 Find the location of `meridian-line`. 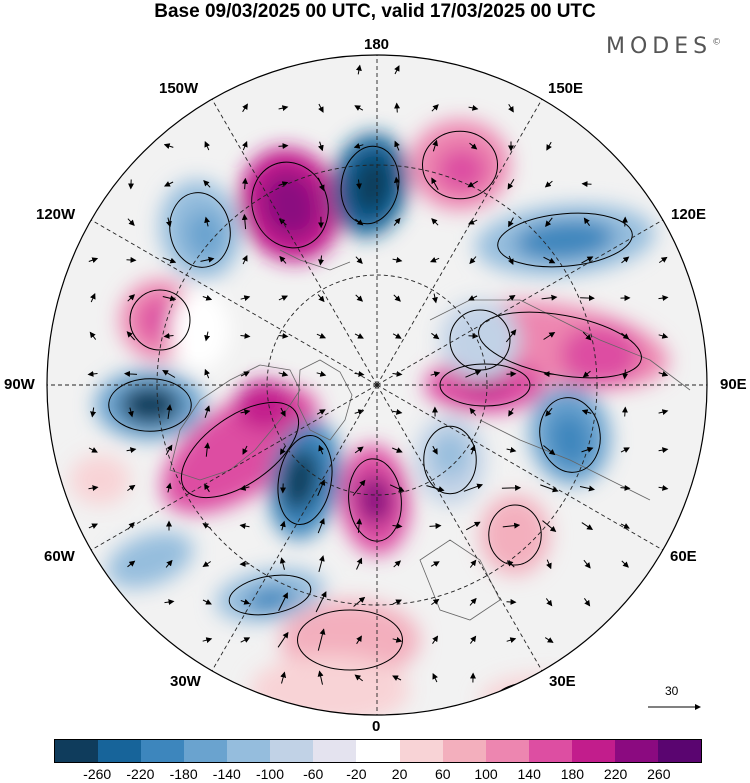

meridian-line is located at coordinates (234, 302).